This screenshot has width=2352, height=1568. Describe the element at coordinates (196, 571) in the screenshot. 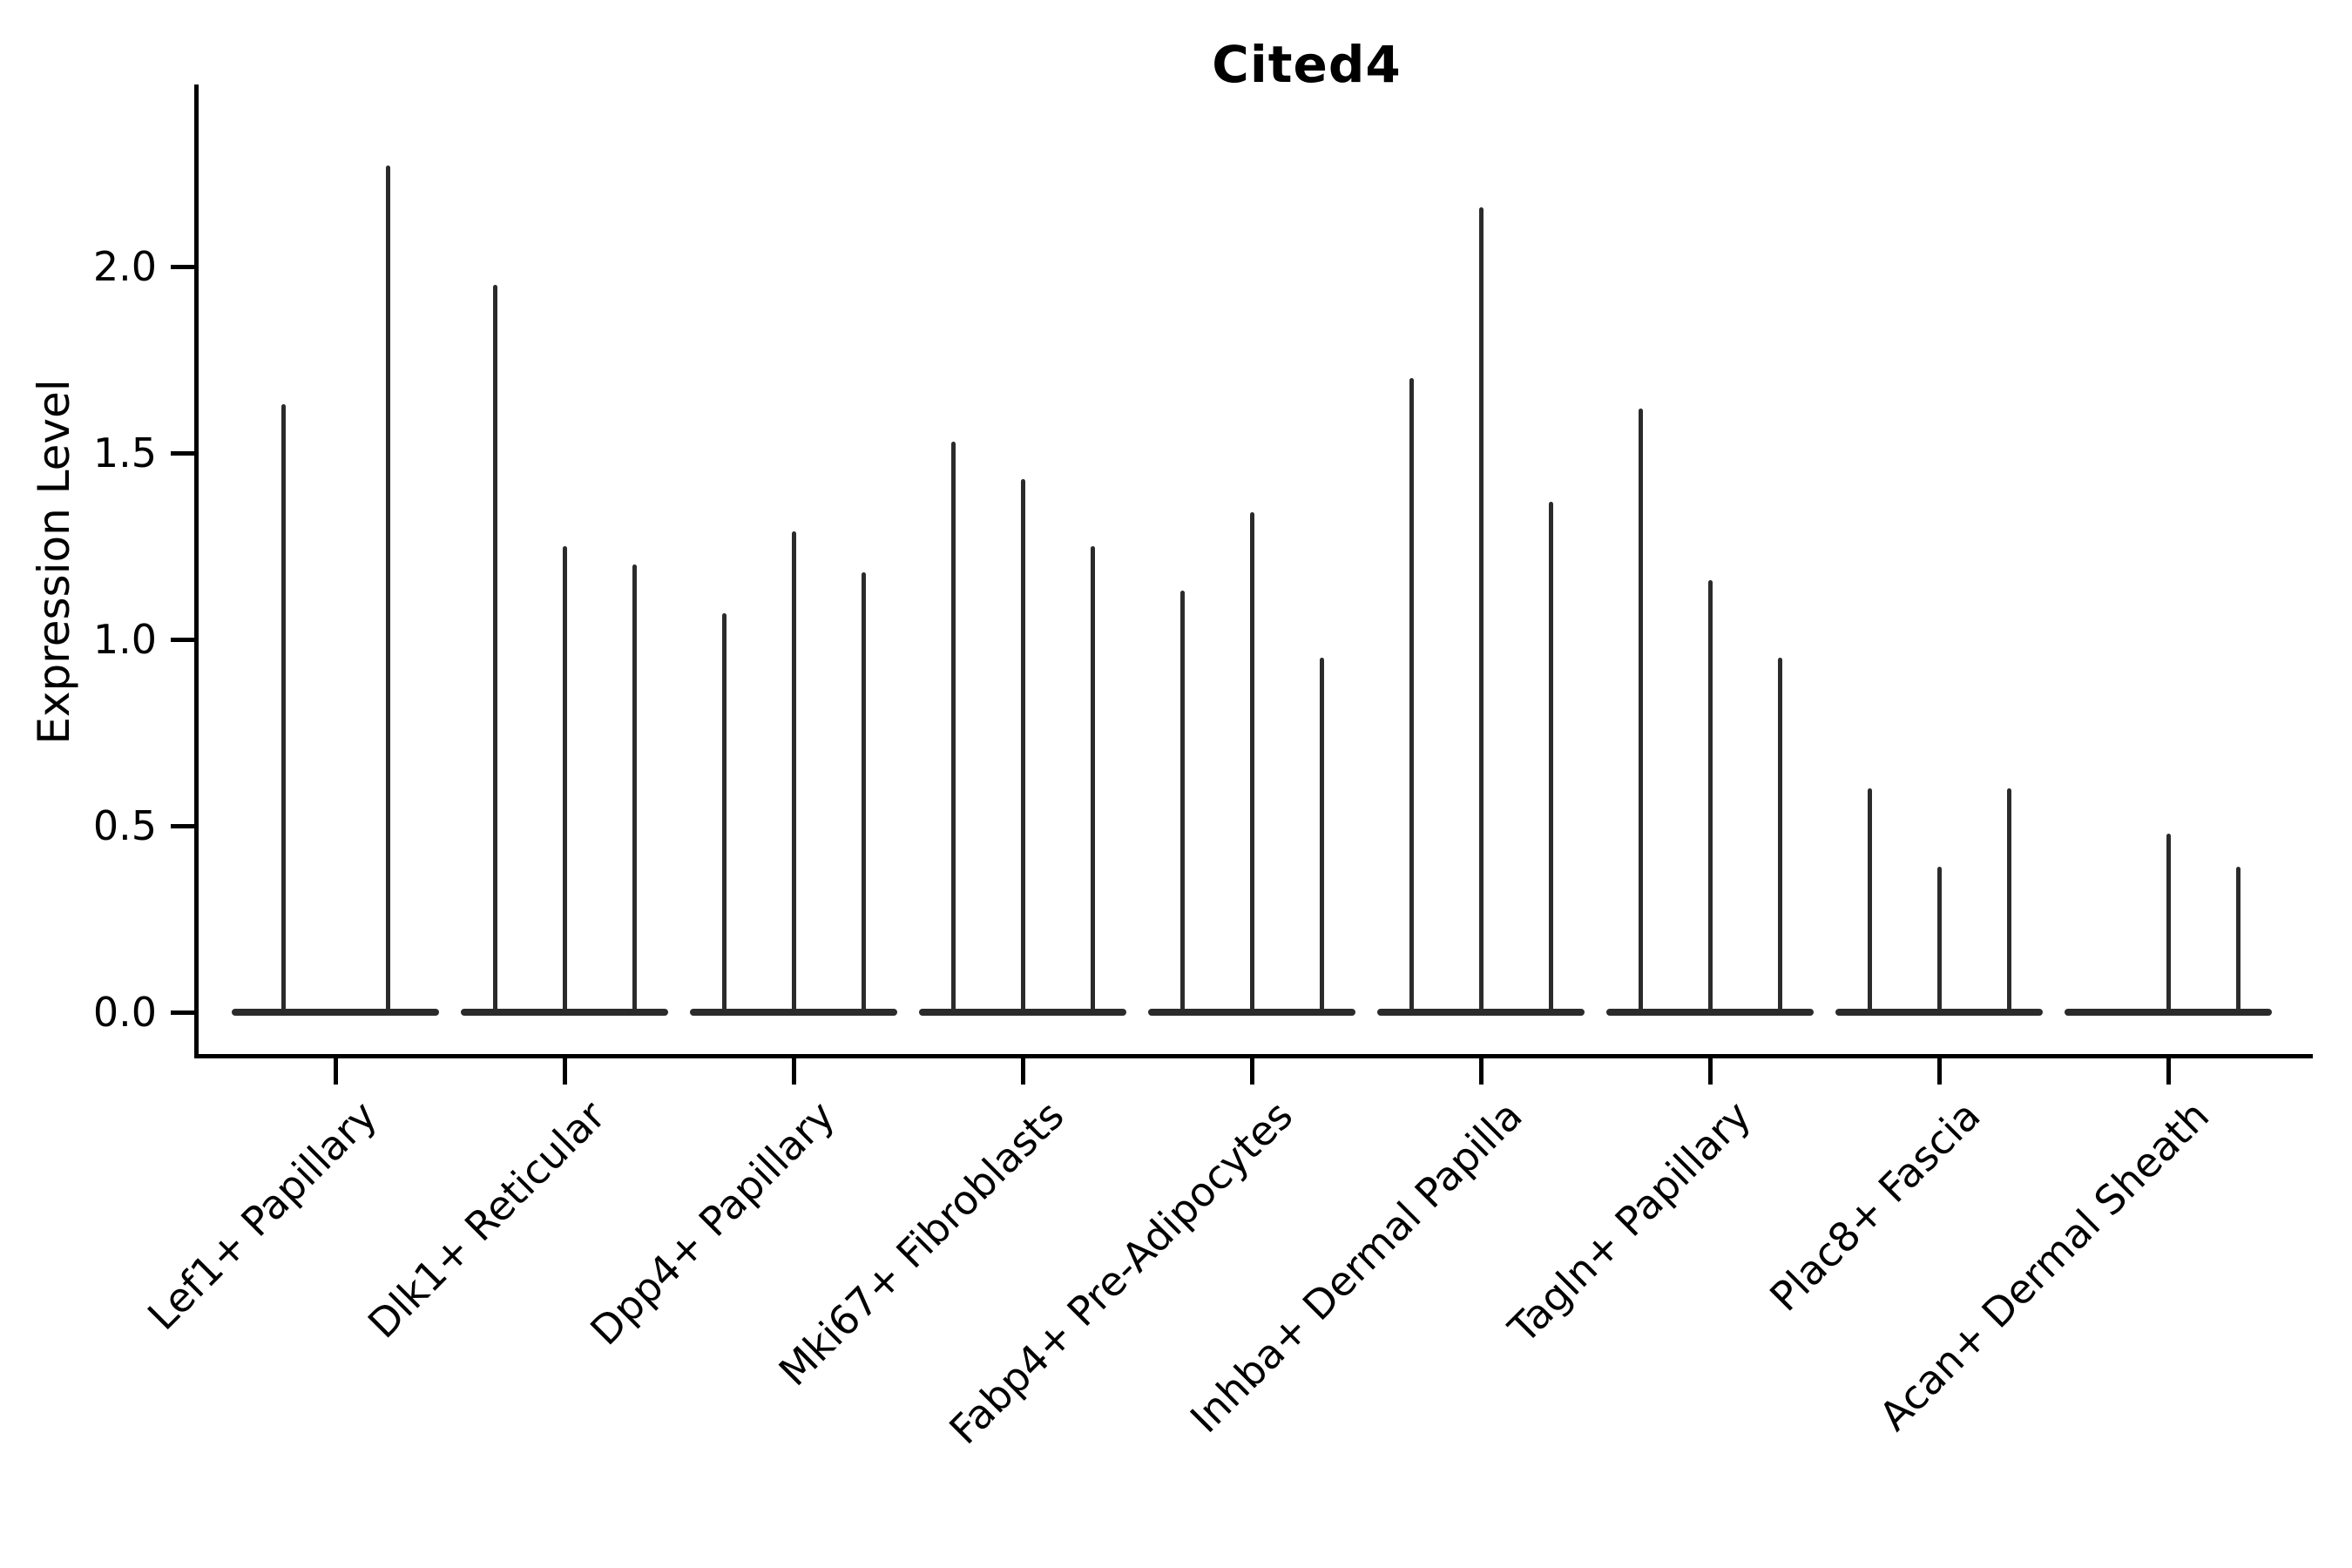

I see `y-axis-line` at that location.